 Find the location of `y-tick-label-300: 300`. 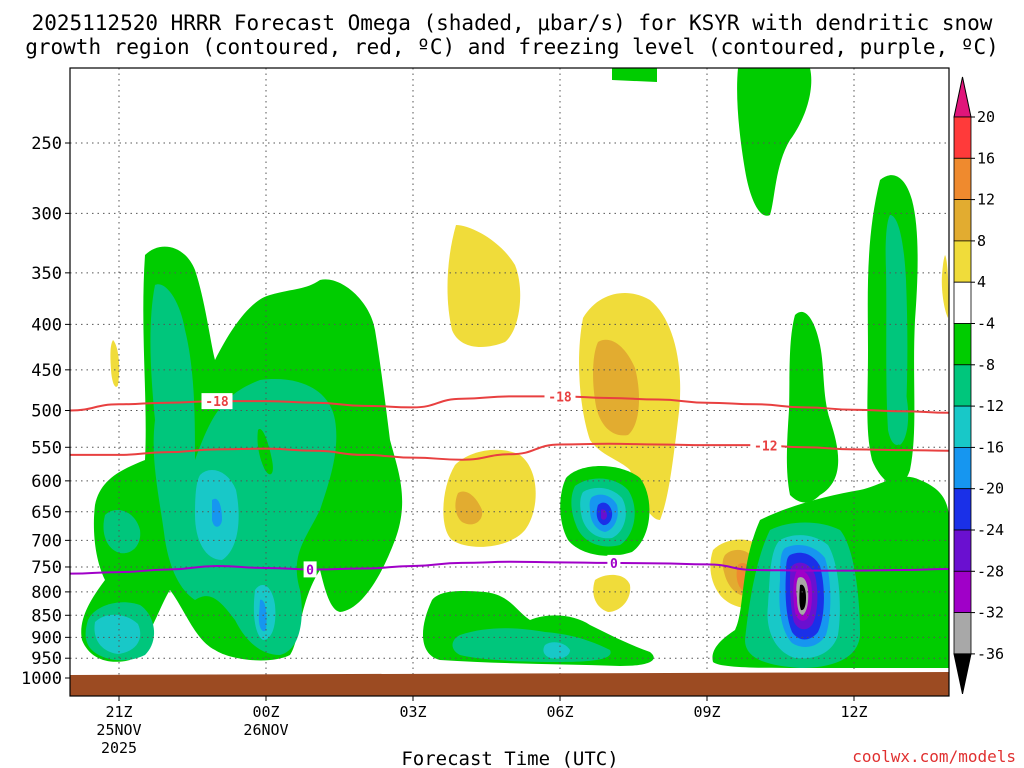

y-tick-label-300: 300 is located at coordinates (46, 214).